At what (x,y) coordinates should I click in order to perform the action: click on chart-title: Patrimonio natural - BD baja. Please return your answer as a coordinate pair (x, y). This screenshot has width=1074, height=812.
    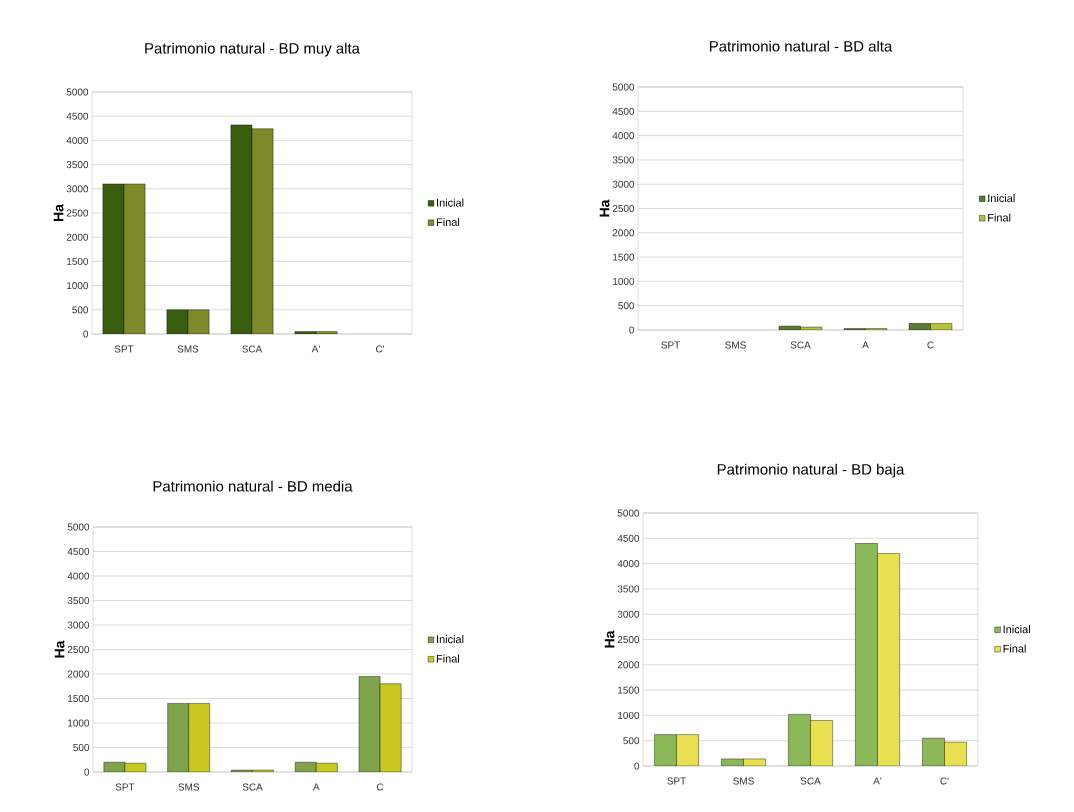
    Looking at the image, I should click on (811, 470).